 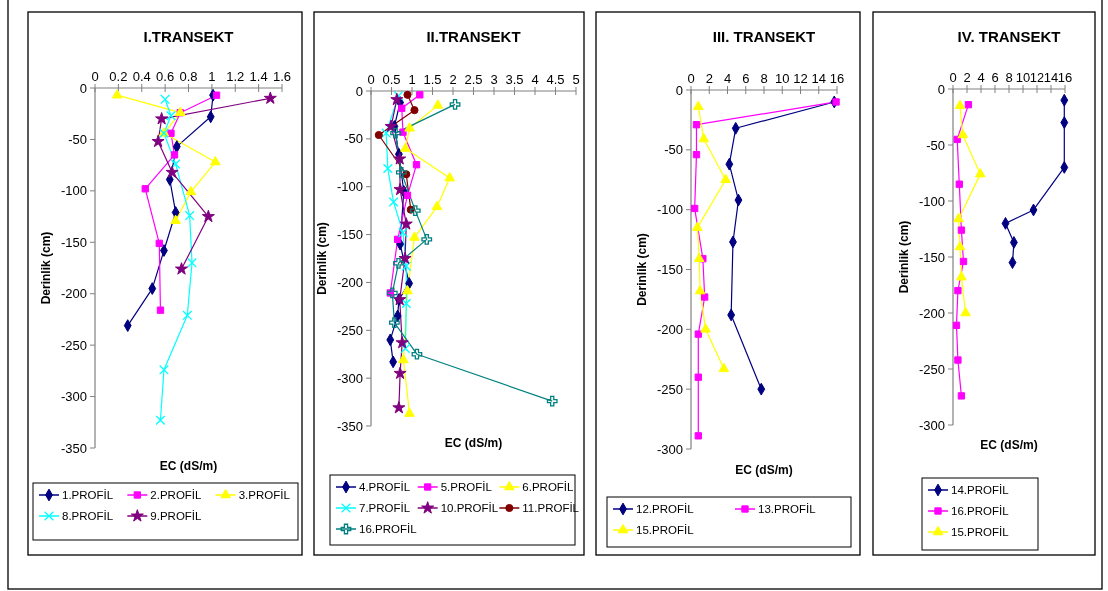 What do you see at coordinates (391, 79) in the screenshot?
I see `x-tick-label: 0.5` at bounding box center [391, 79].